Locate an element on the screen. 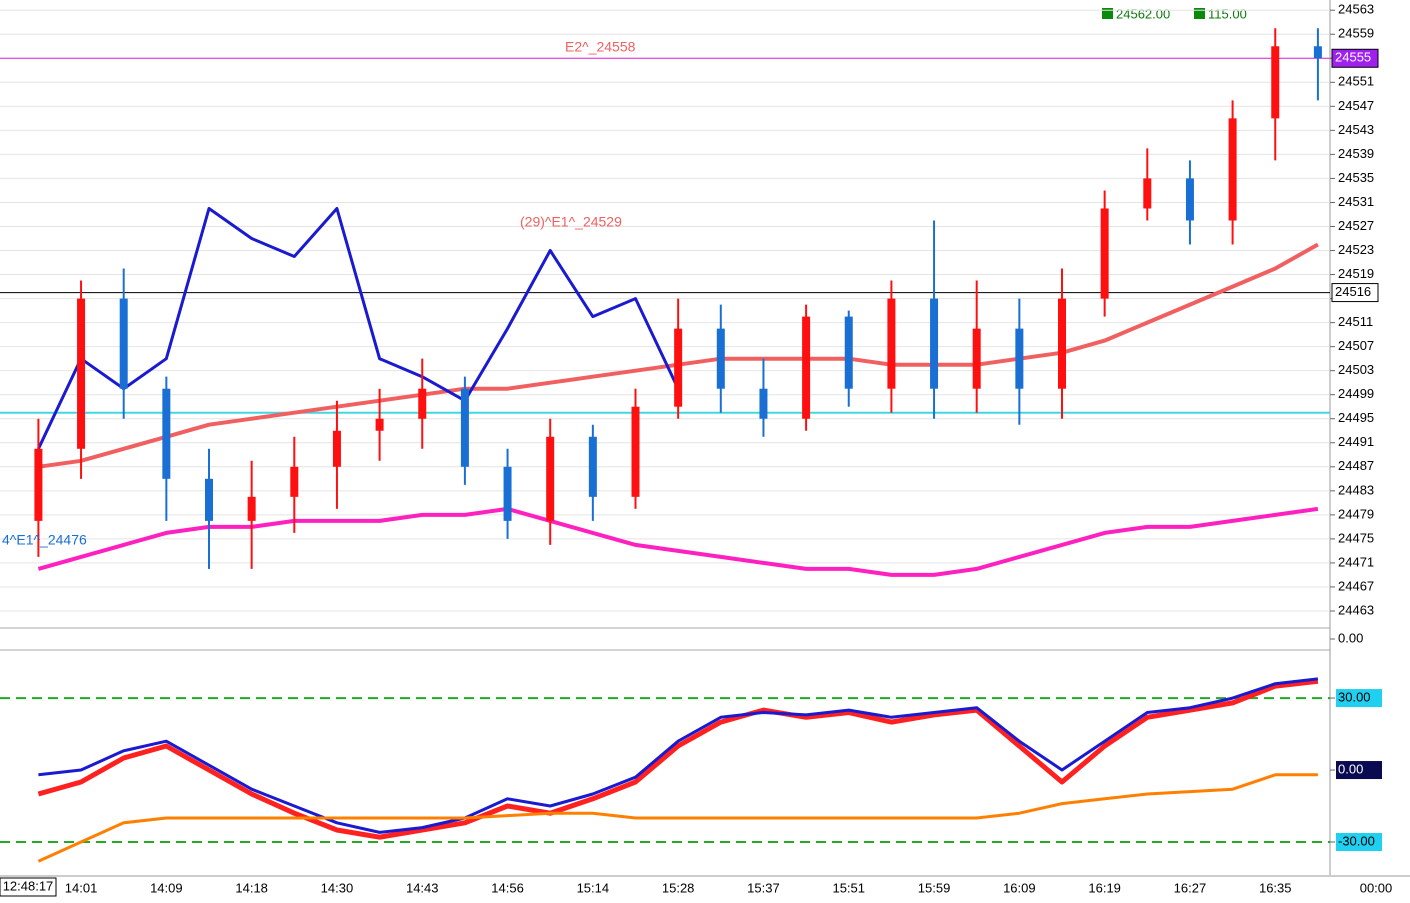  y-tick-label: 24499 is located at coordinates (1356, 393).